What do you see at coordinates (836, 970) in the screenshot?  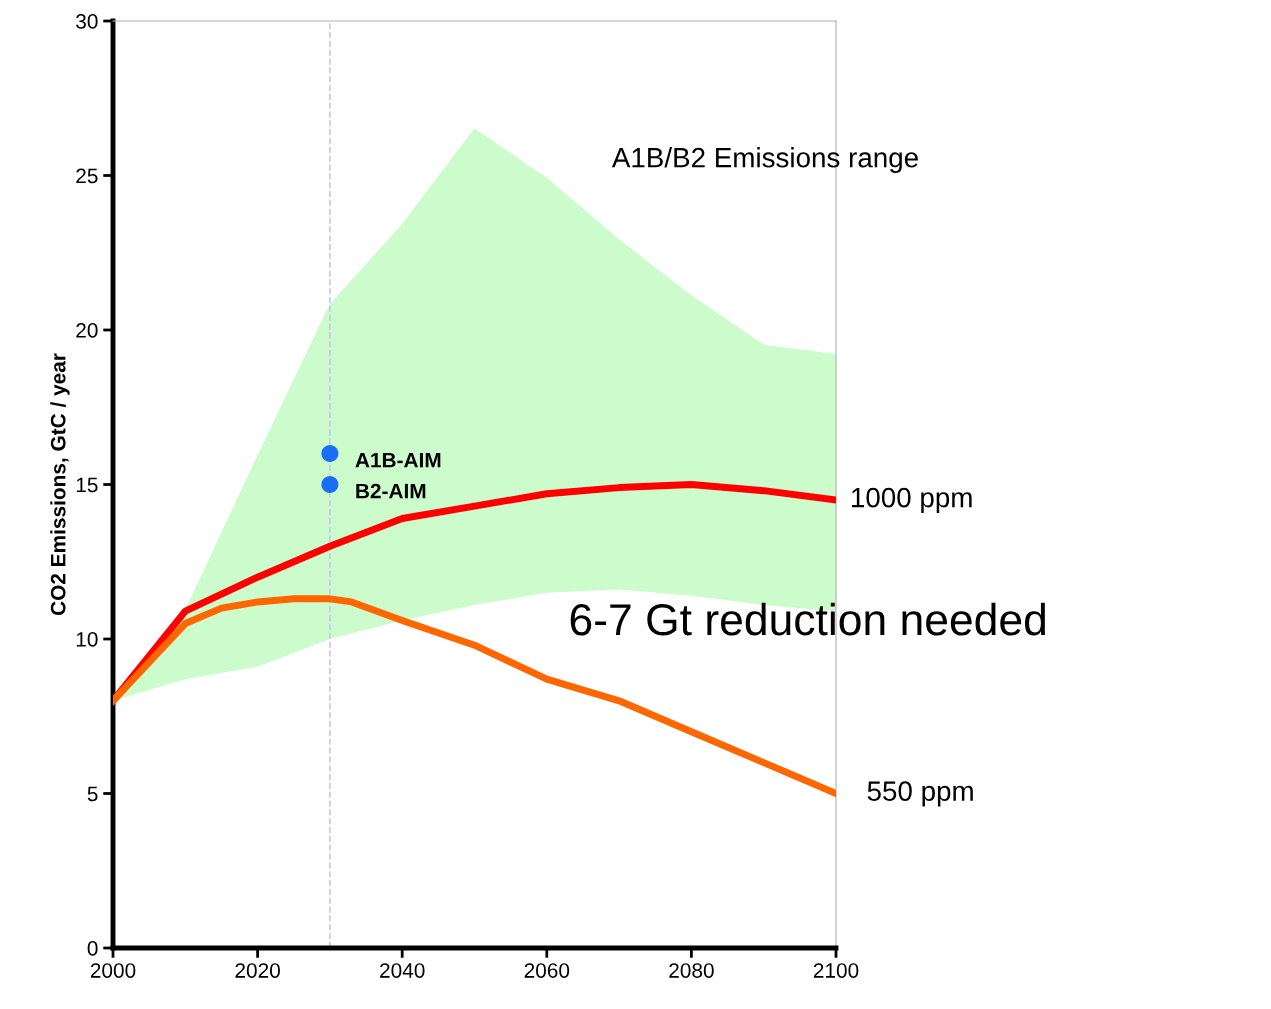 I see `x-tick-label: 2100` at bounding box center [836, 970].